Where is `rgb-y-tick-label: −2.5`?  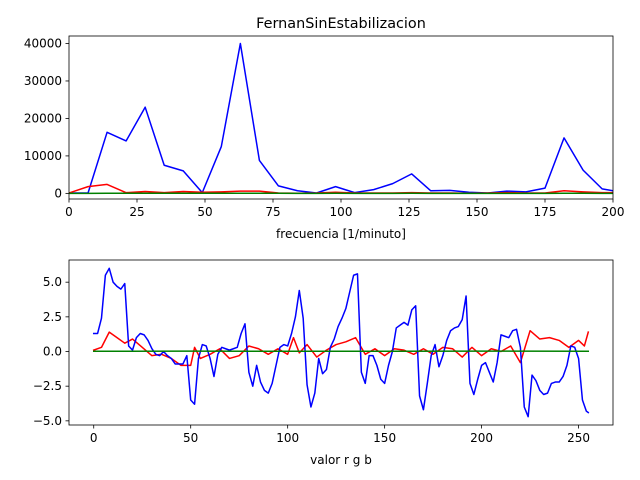 rgb-y-tick-label: −2.5 is located at coordinates (47, 386).